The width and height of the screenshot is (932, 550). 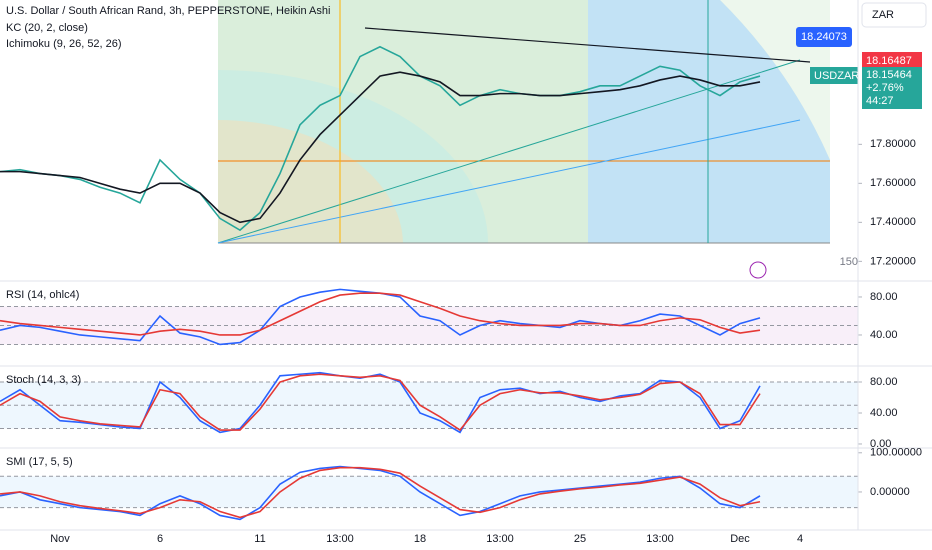 I want to click on x-tick-label: Nov, so click(x=60, y=539).